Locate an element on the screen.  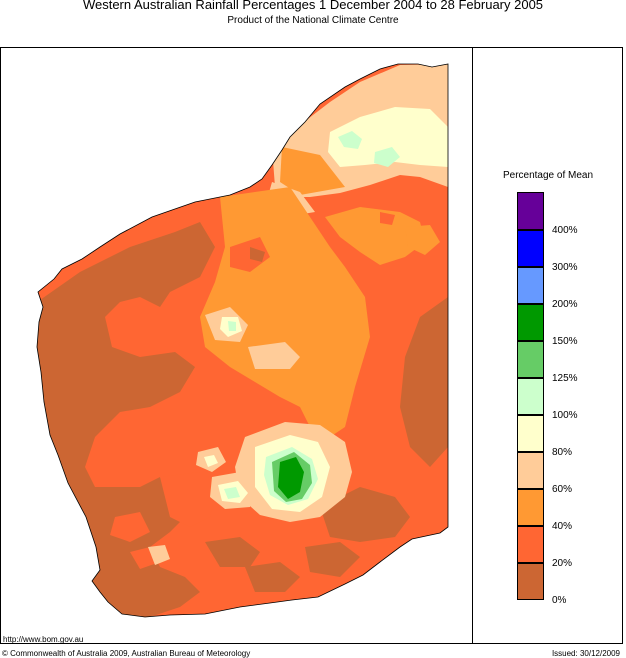
footer-issued: Issued: 30/12/2009 is located at coordinates (585, 653).